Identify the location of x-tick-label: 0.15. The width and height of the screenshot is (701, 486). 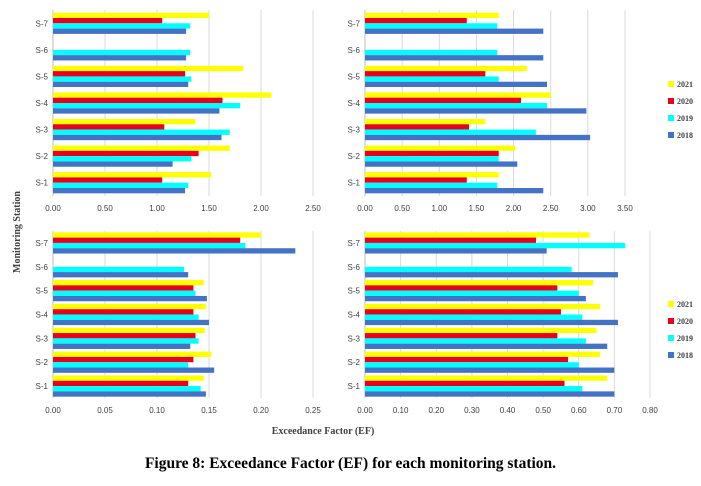
(209, 410).